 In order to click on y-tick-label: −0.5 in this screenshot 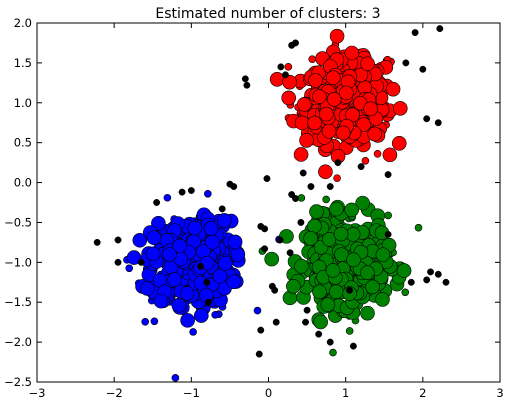, I will do `click(18, 222)`.